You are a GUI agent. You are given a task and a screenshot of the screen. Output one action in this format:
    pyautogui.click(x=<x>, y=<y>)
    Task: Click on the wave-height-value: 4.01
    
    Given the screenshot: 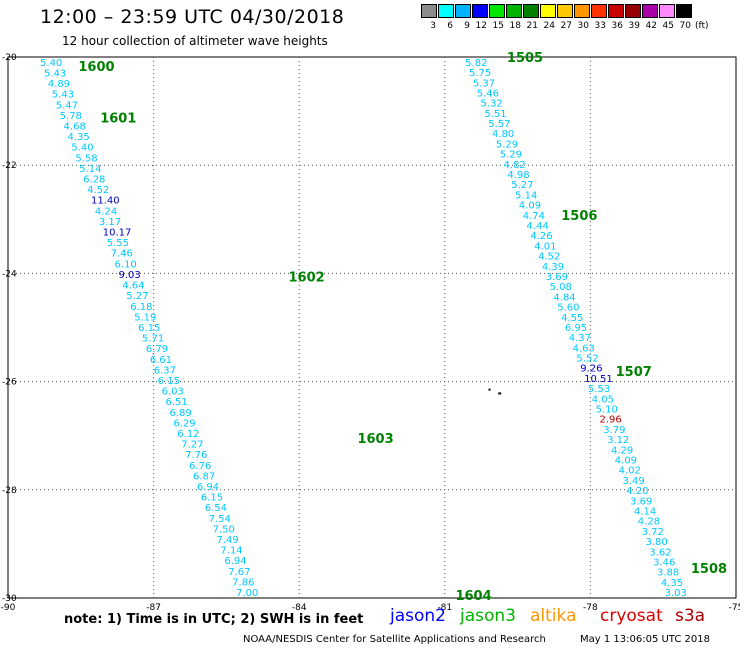 What is the action you would take?
    pyautogui.click(x=545, y=246)
    